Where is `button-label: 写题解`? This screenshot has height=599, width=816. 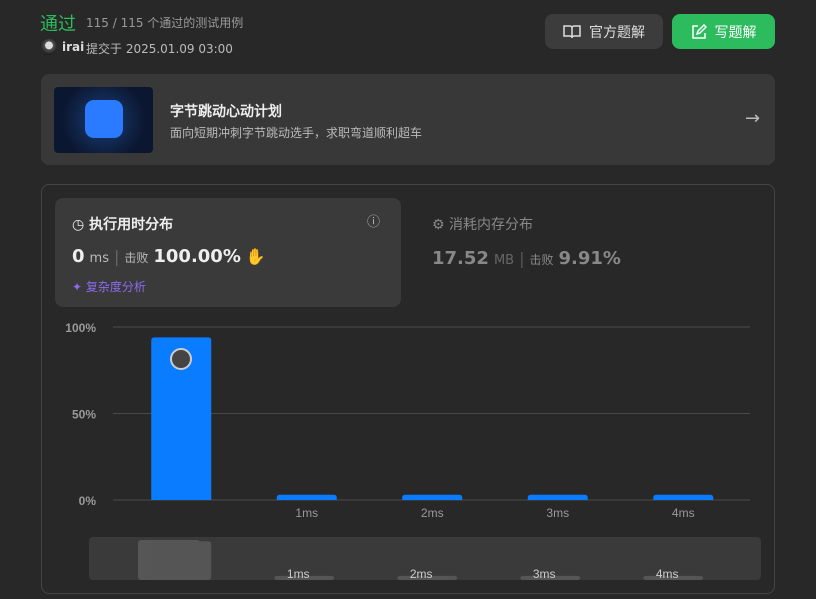 button-label: 写题解 is located at coordinates (735, 32).